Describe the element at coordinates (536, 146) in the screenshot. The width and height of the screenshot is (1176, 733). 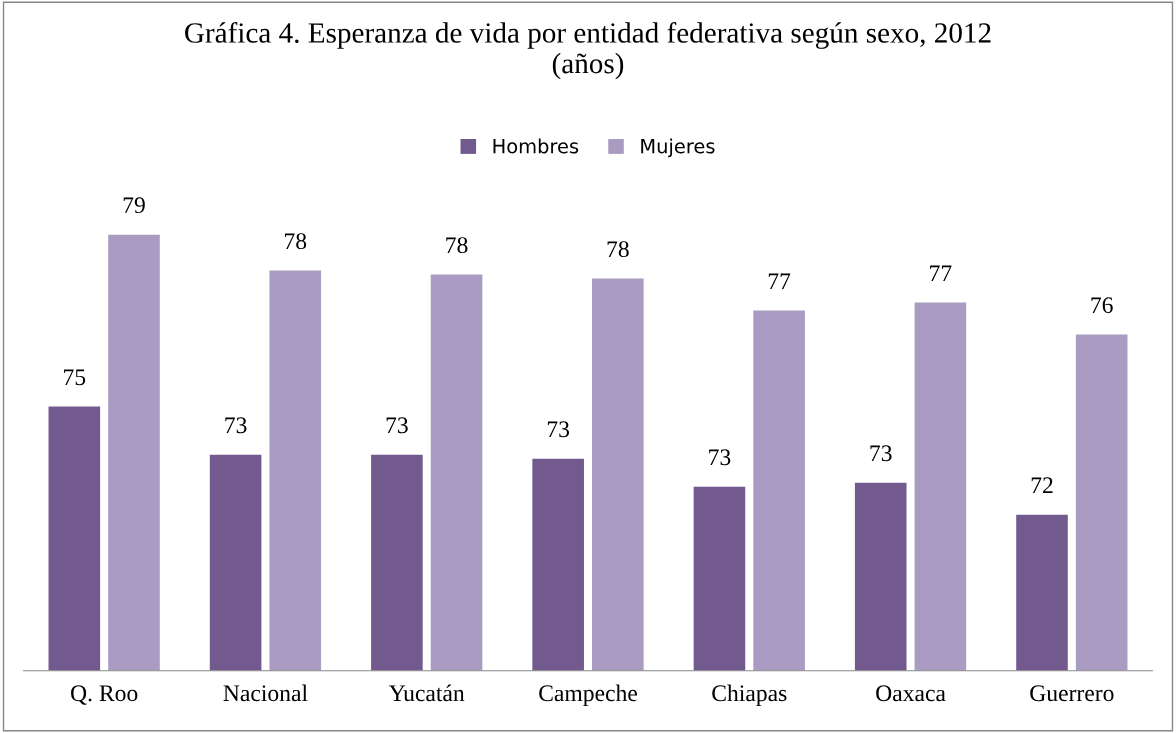
I see `legend-label: Hombres` at that location.